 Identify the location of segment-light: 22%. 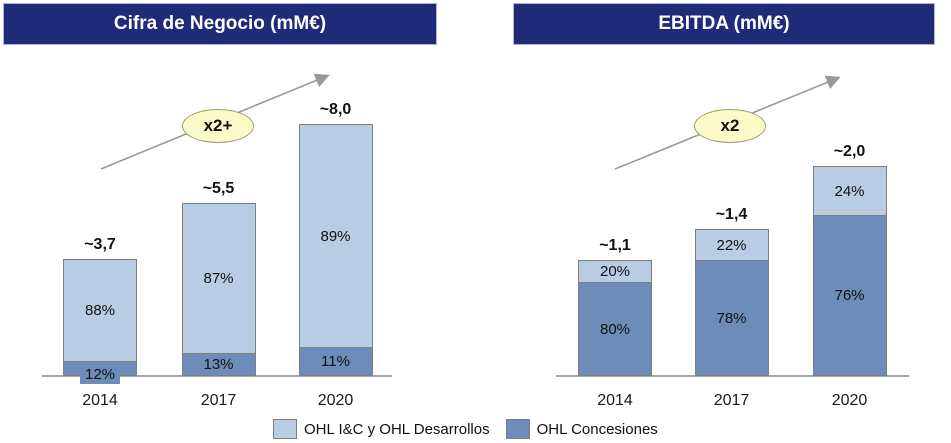
(731, 245).